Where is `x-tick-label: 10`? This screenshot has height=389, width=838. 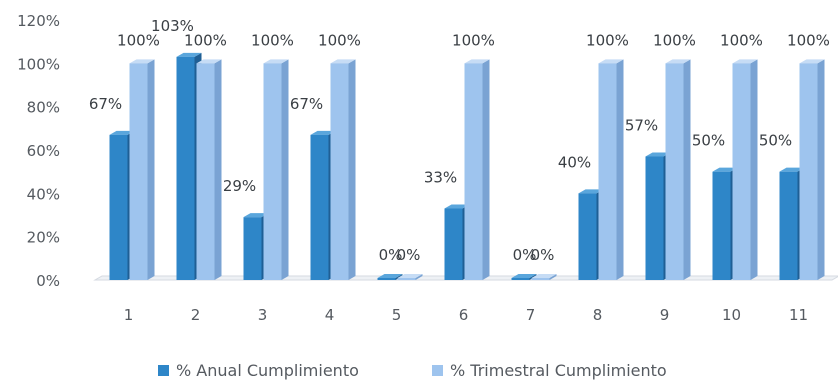
x-tick-label: 10 is located at coordinates (731, 315).